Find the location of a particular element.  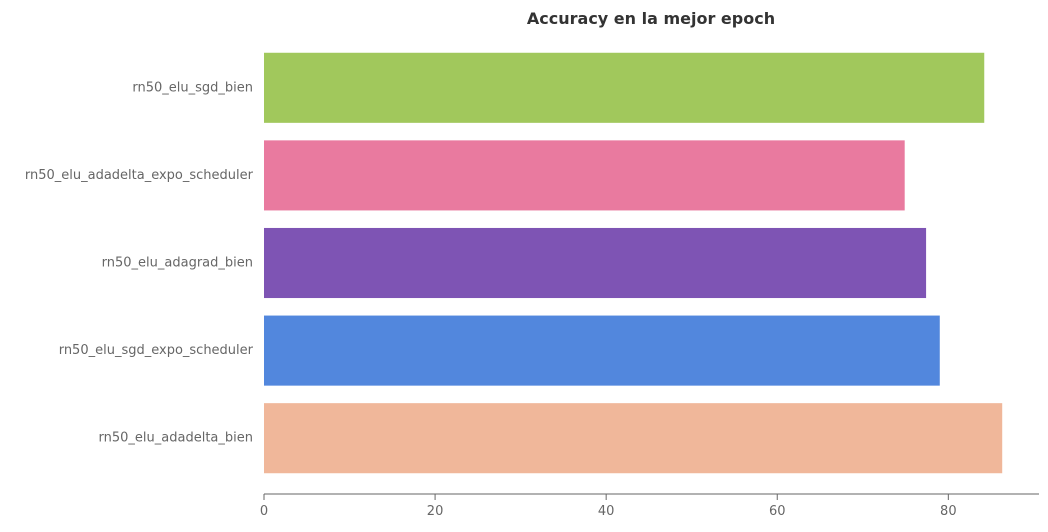

x-tick-label: 60 is located at coordinates (777, 511).